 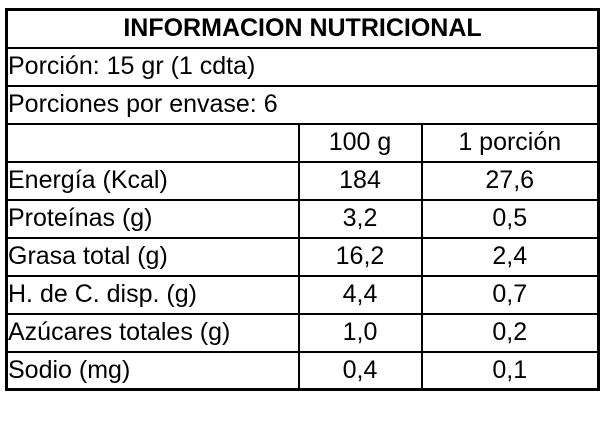 I want to click on column-header-portion: 1 porción, so click(x=510, y=142).